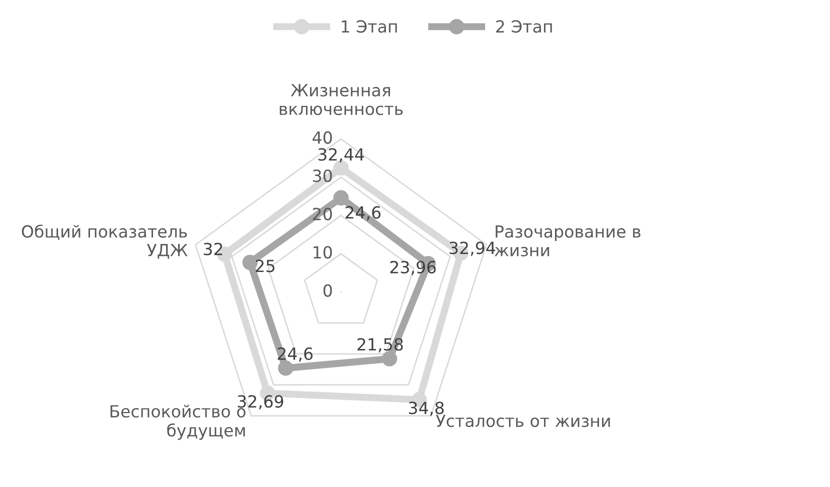 The image size is (830, 487). Describe the element at coordinates (369, 26) in the screenshot. I see `legend-label: 1 Этап` at that location.